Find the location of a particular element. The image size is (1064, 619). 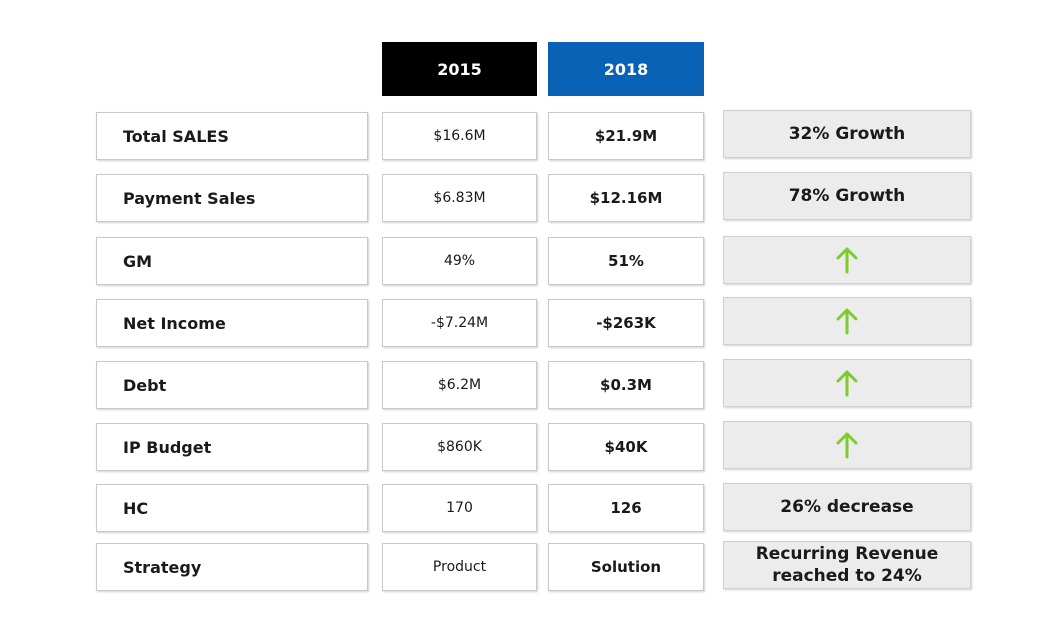

value-2018-strategy: Solution is located at coordinates (626, 567).